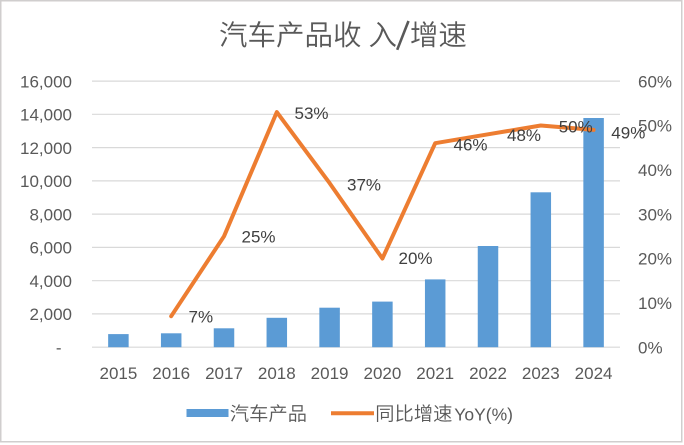 The image size is (684, 445). I want to click on svg-text: 2015, so click(118, 373).